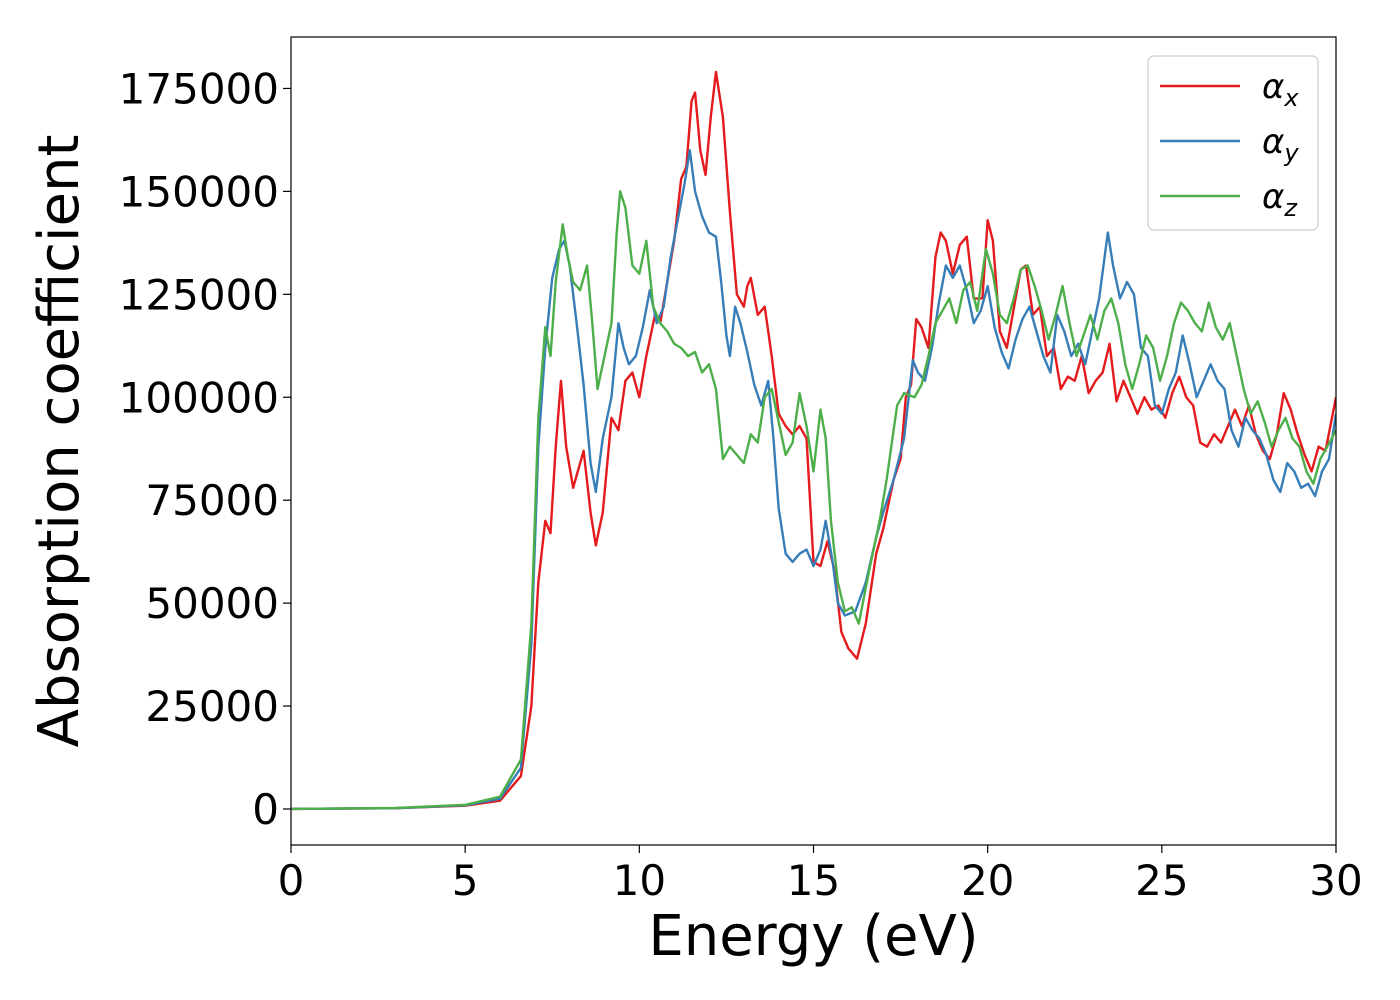 The image size is (1400, 1000). Describe the element at coordinates (291, 880) in the screenshot. I see `x-tick-label: 0` at that location.